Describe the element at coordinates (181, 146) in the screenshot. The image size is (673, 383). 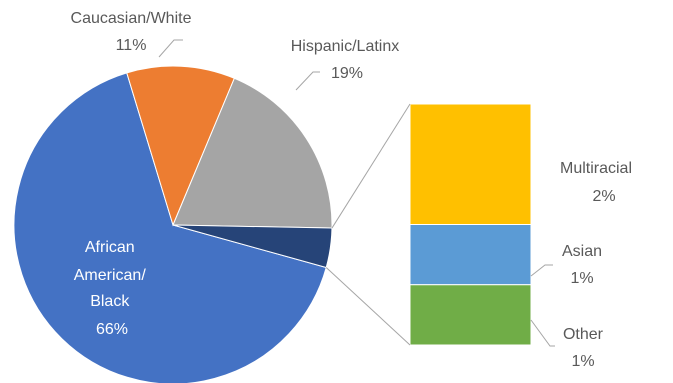
I see `pie-slice-caucasian-white` at that location.